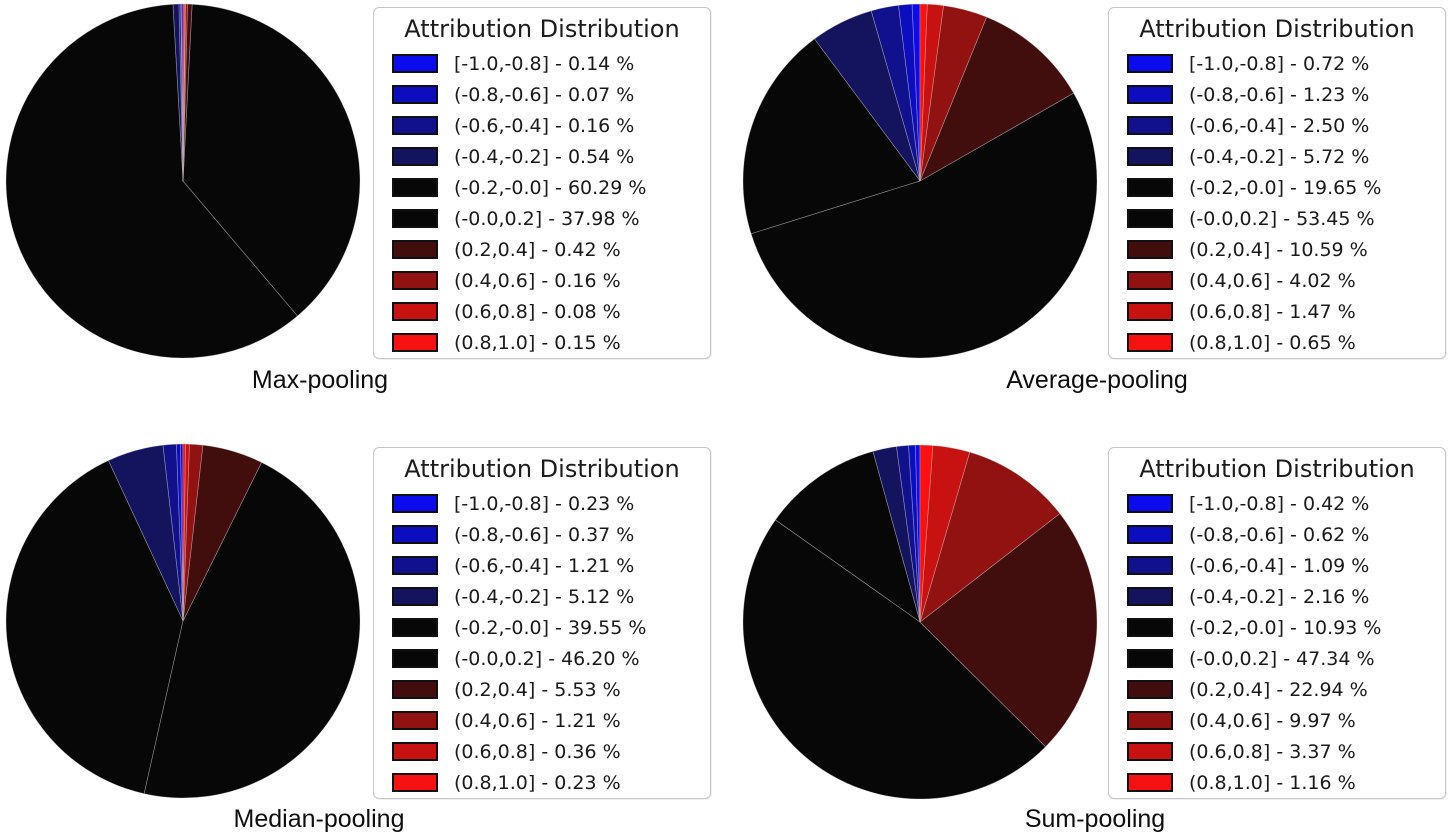  I want to click on legend-item: (-0.2,-0.0] - 39.55 %, so click(551, 627).